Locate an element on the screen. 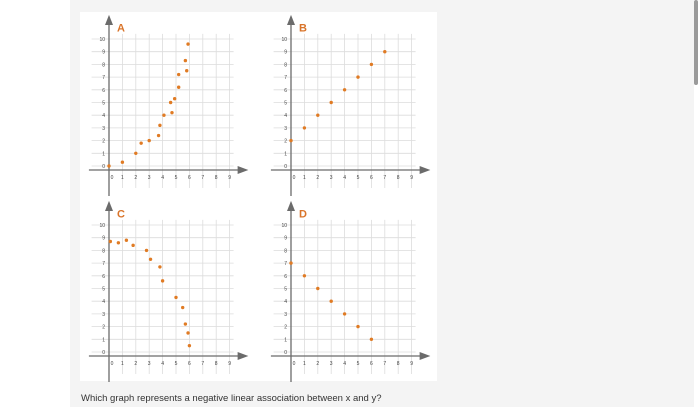 This screenshot has height=407, width=700. y-tick-label: 2 is located at coordinates (103, 142).